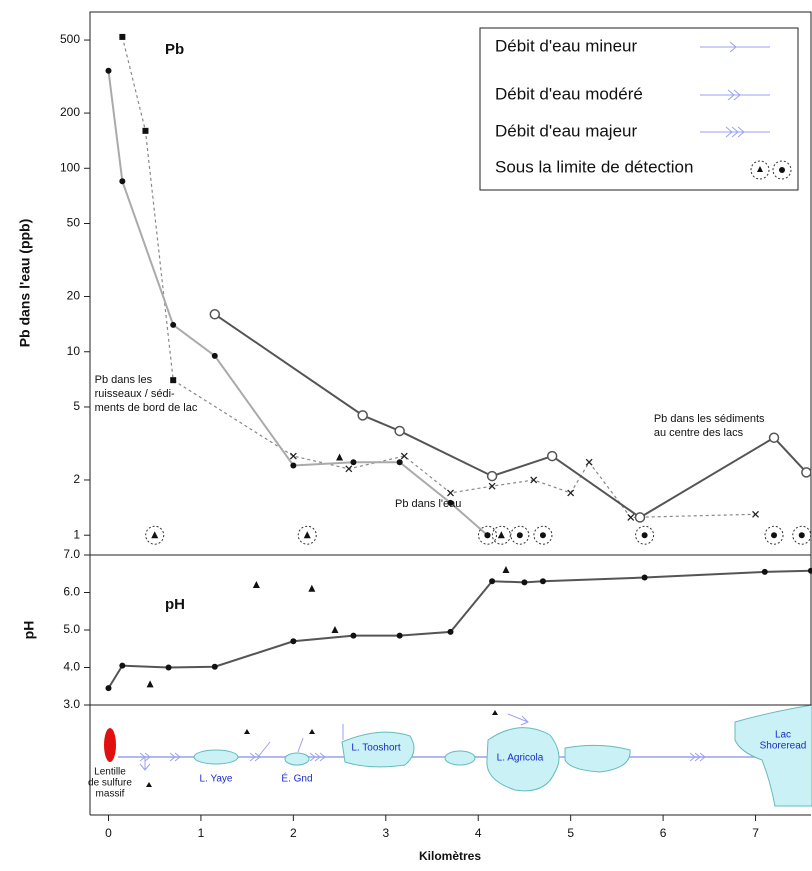 This screenshot has width=812, height=871. I want to click on map-label: Lac, so click(783, 735).